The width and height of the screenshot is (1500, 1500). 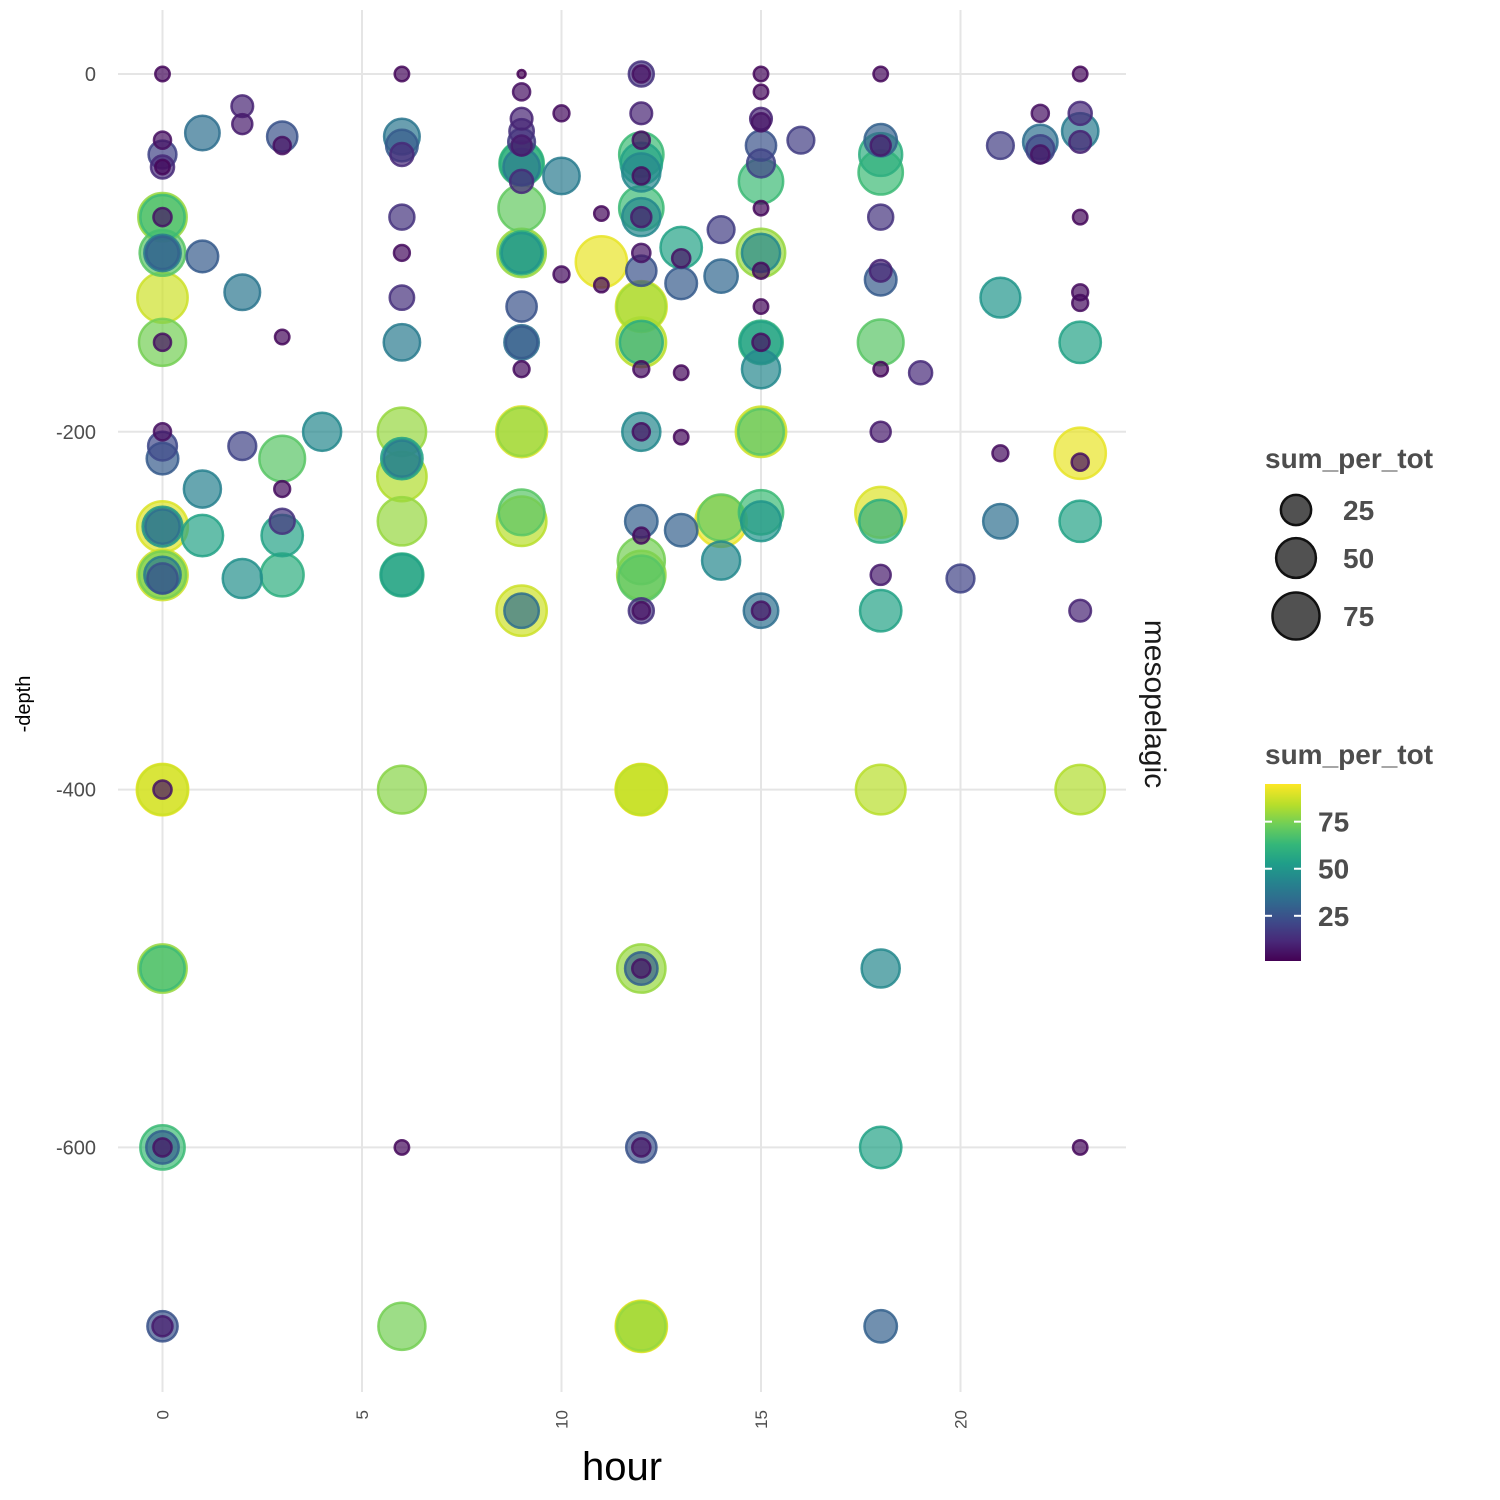 I want to click on color-legend-label: 50, so click(x=1333, y=869).